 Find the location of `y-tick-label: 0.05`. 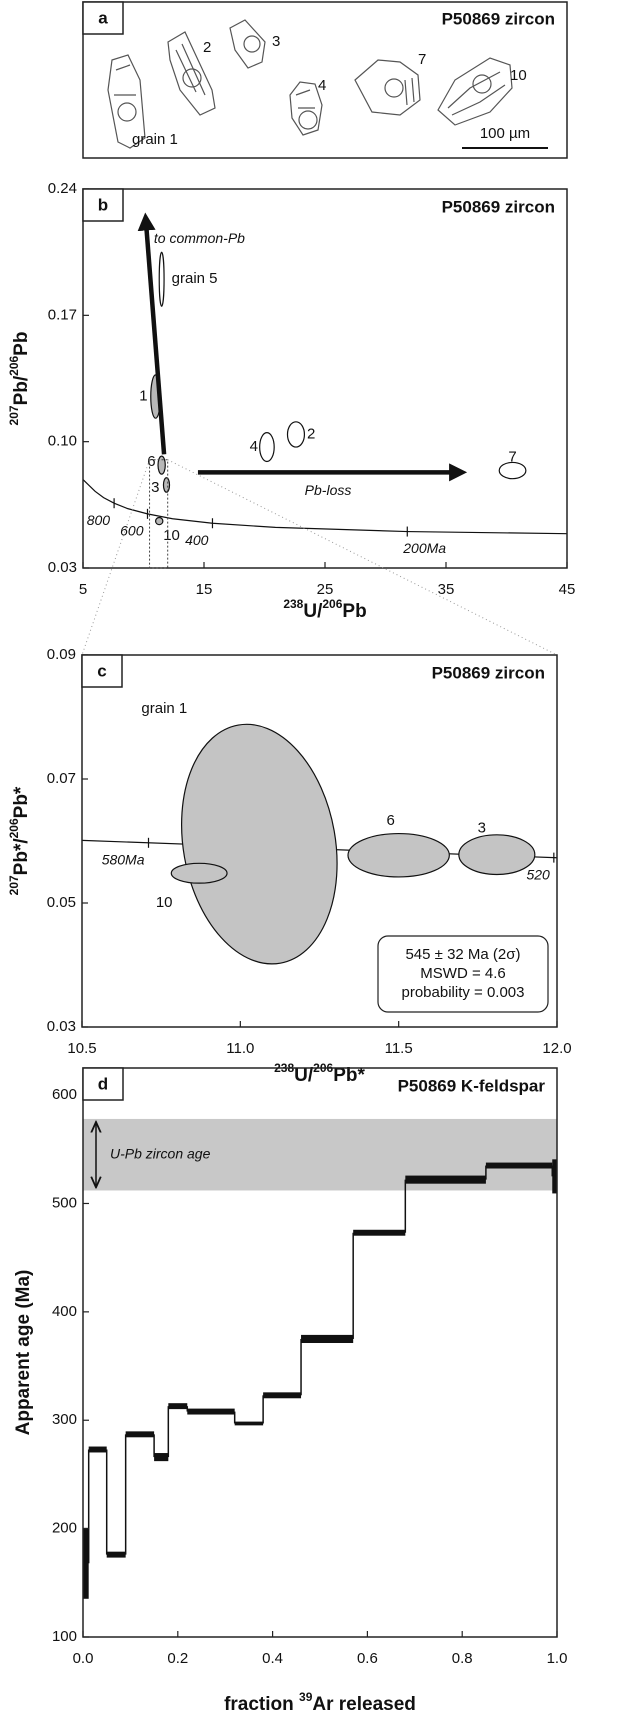

y-tick-label: 0.05 is located at coordinates (61, 902).